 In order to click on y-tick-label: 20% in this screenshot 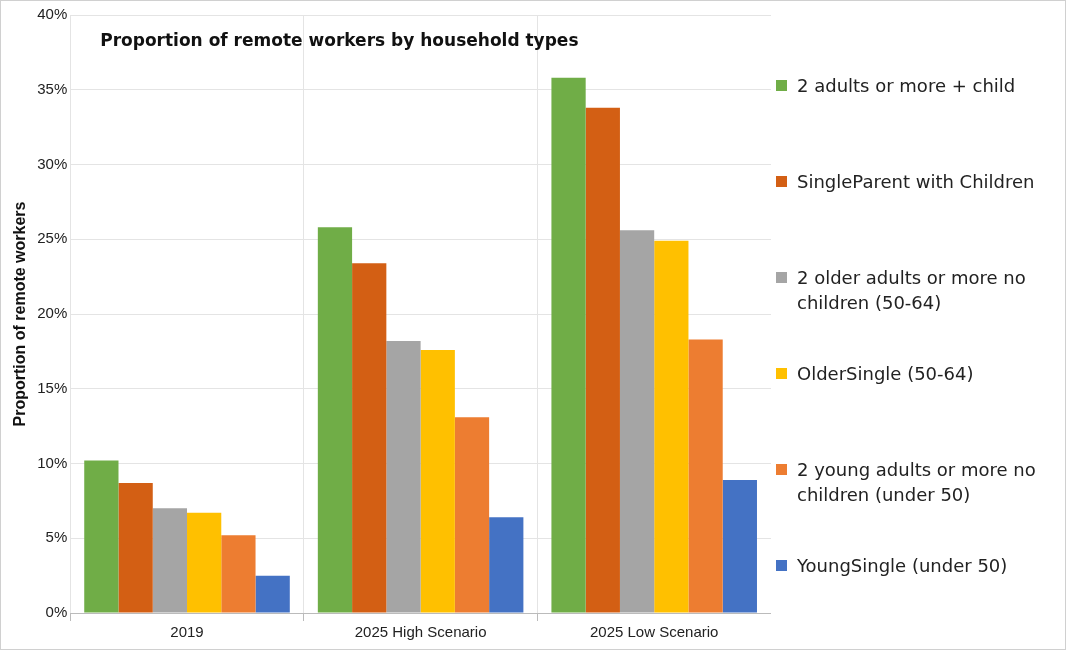, I will do `click(52, 313)`.